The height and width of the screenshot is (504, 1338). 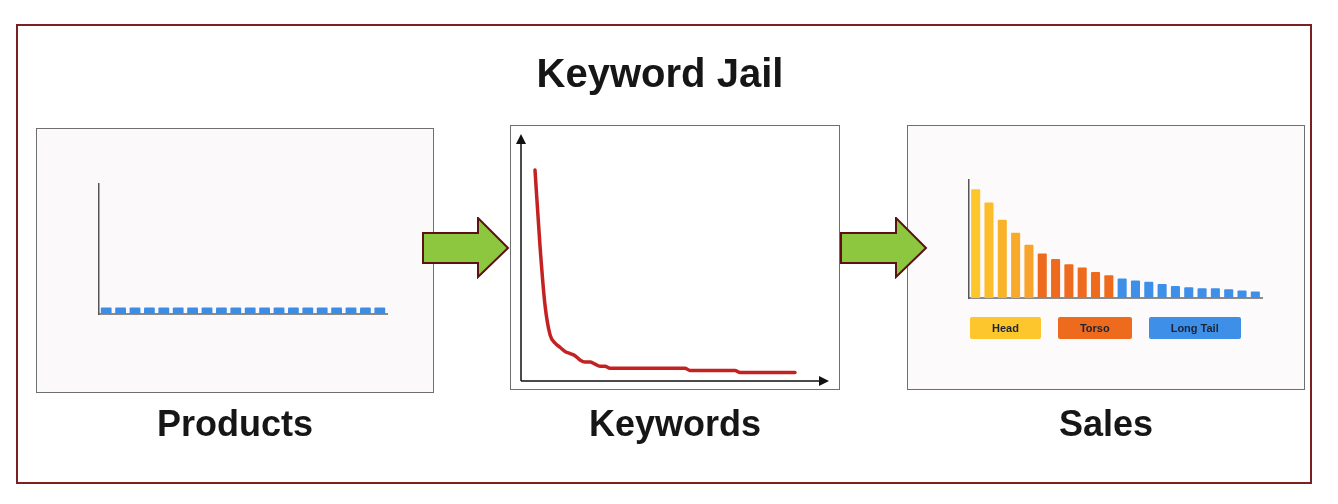 What do you see at coordinates (235, 424) in the screenshot?
I see `x-axis-title: Products` at bounding box center [235, 424].